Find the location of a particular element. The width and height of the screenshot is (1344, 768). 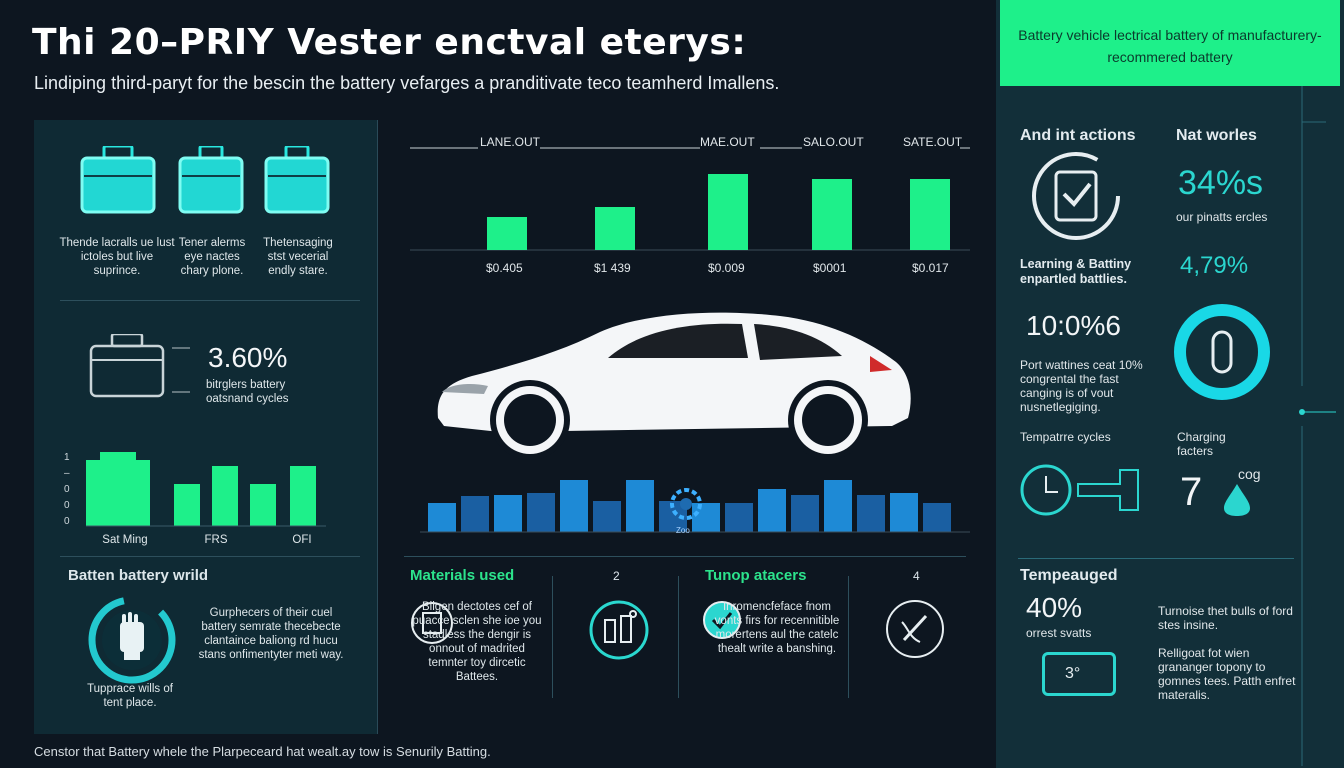

battery-cap is located at coordinates (118, 456).